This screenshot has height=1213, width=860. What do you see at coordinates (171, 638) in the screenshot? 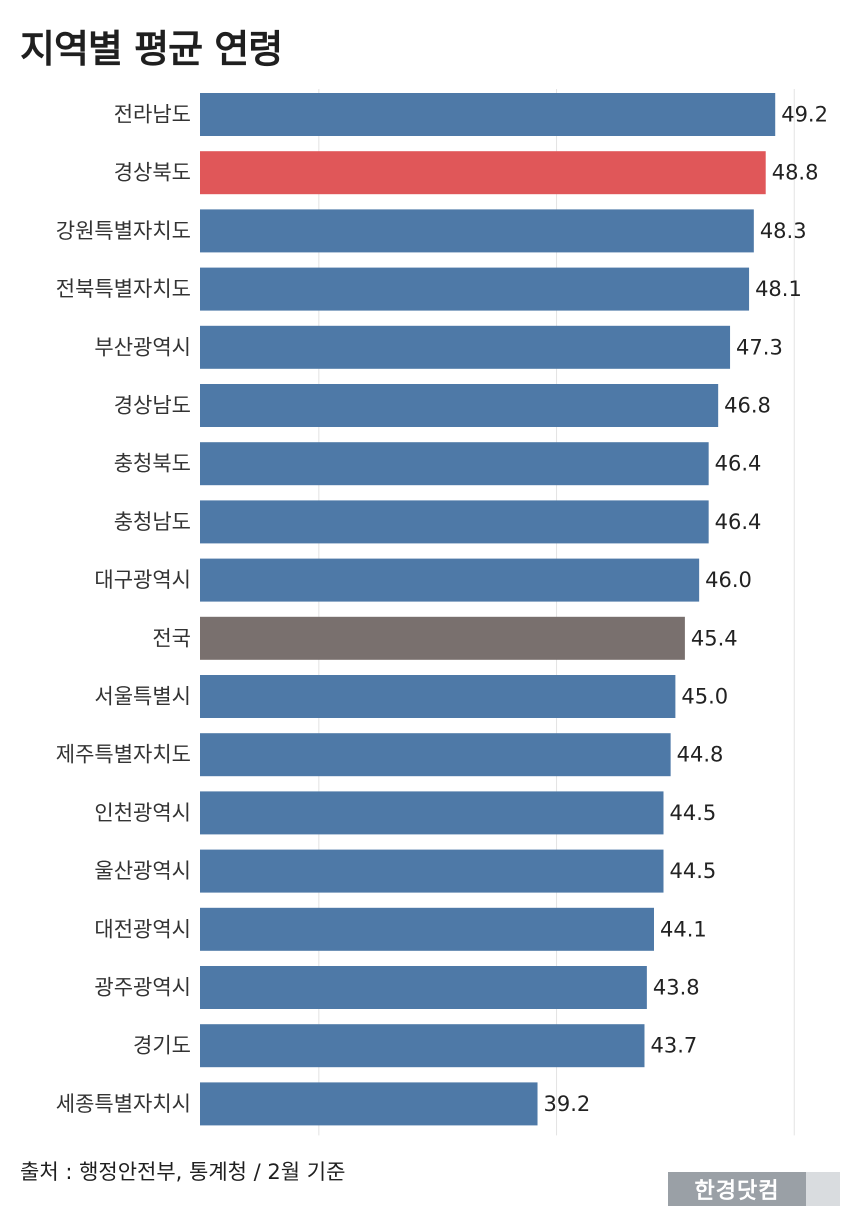
I see `category-label: 전국` at bounding box center [171, 638].